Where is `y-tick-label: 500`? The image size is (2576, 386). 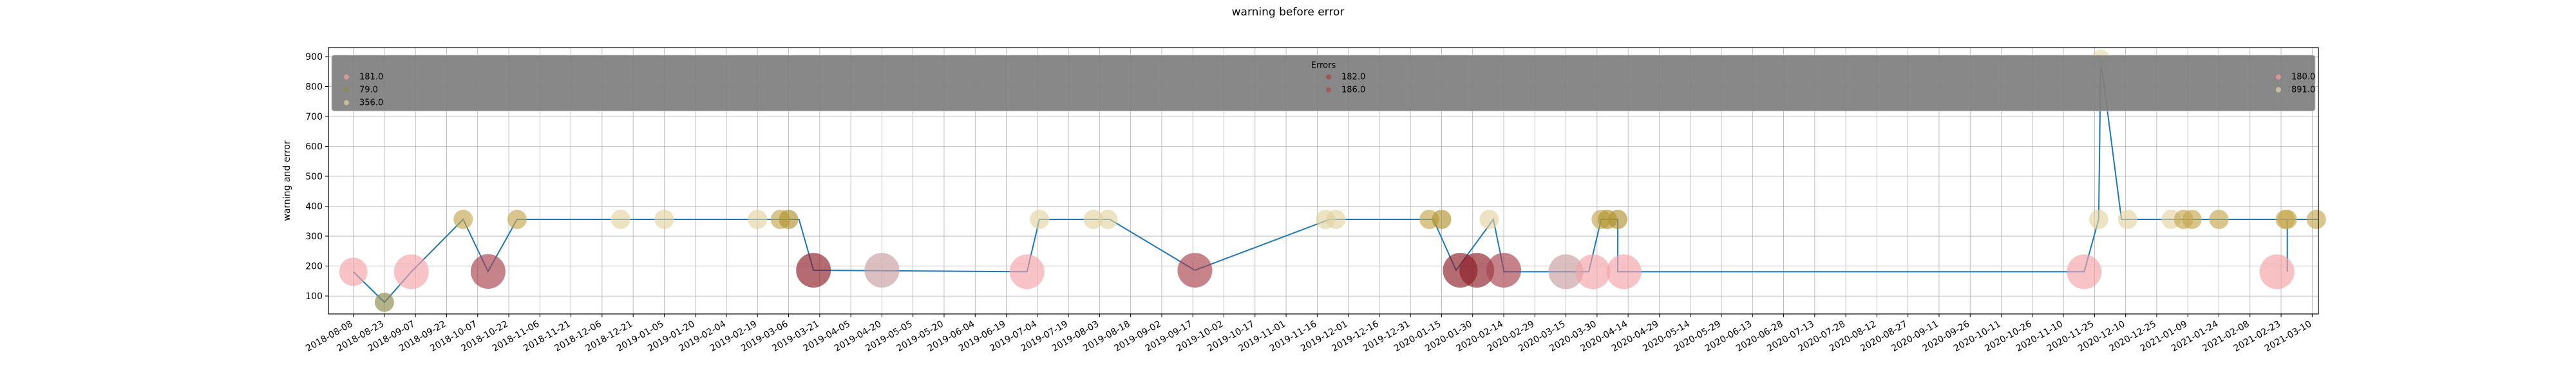 y-tick-label: 500 is located at coordinates (314, 177).